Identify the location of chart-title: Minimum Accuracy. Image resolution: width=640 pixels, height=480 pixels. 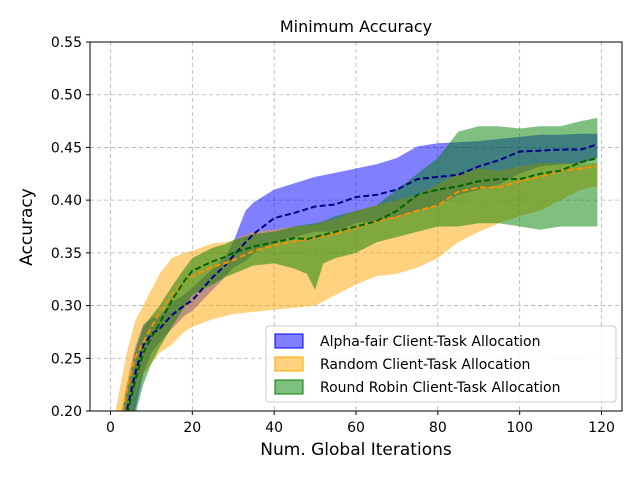
(356, 26).